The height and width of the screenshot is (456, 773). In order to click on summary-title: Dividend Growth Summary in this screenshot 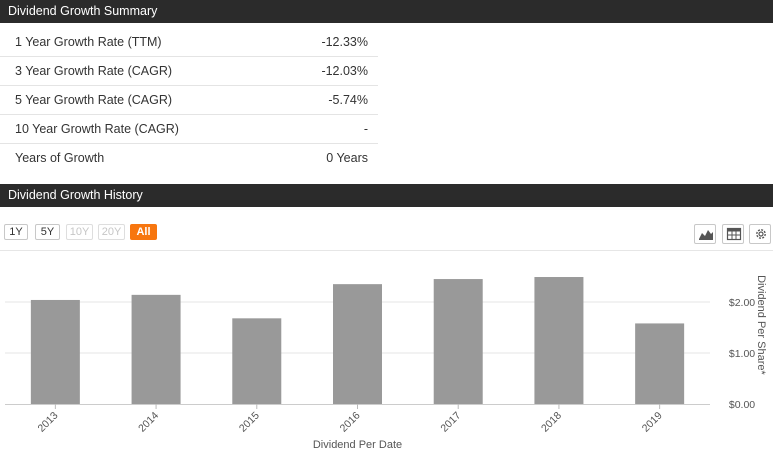, I will do `click(83, 11)`.